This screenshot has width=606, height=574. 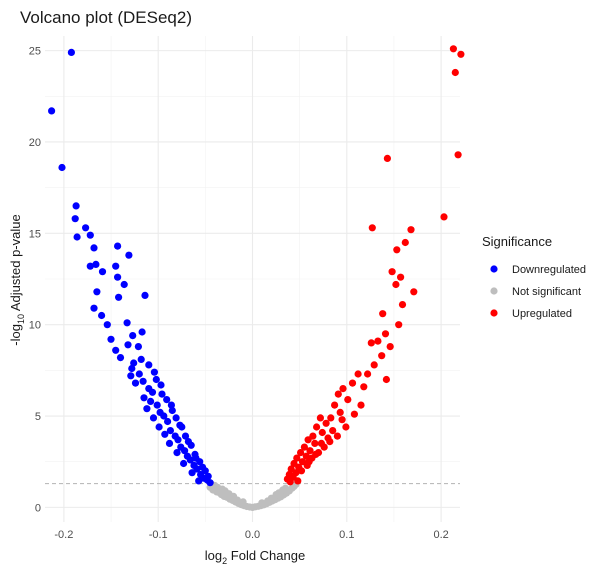 What do you see at coordinates (252, 535) in the screenshot?
I see `x-tick-label: 0.0` at bounding box center [252, 535].